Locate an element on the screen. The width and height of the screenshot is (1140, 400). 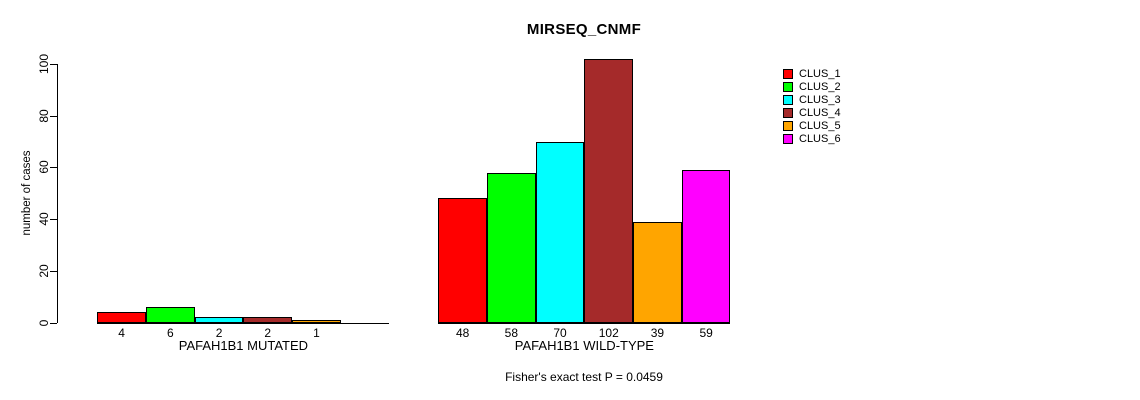
y-axis-label-text: number of cases is located at coordinates (27, 193).